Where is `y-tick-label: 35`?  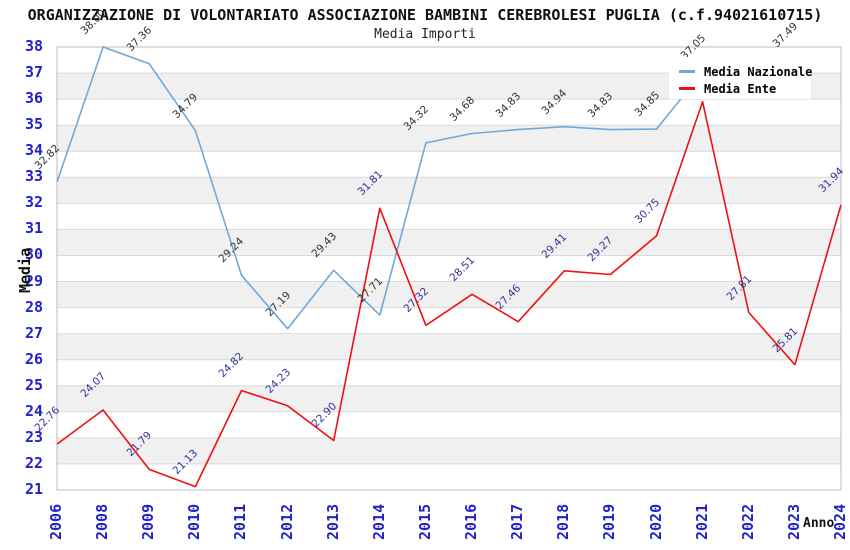
y-tick-label: 35 is located at coordinates (33, 124).